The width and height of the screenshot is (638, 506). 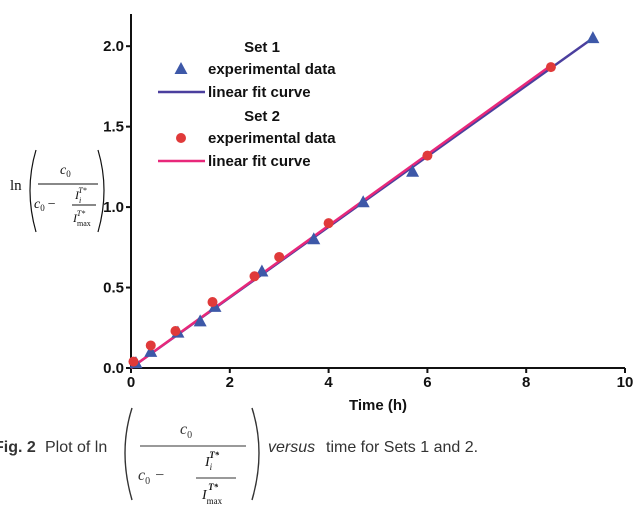 What do you see at coordinates (186, 431) in the screenshot?
I see `caption-numerator: c0` at bounding box center [186, 431].